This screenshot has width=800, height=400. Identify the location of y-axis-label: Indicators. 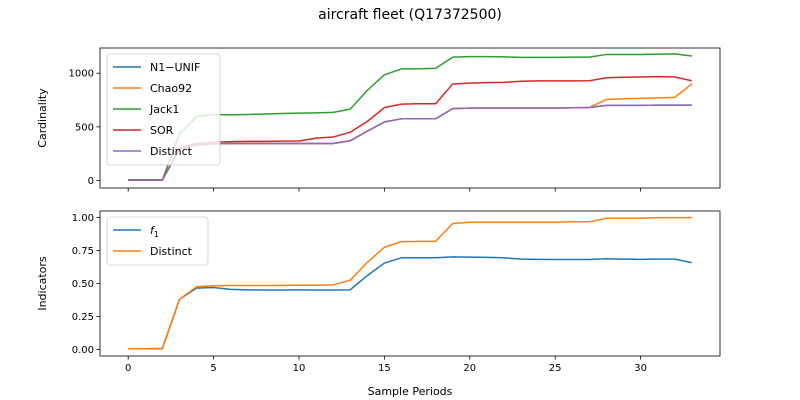
(42, 283).